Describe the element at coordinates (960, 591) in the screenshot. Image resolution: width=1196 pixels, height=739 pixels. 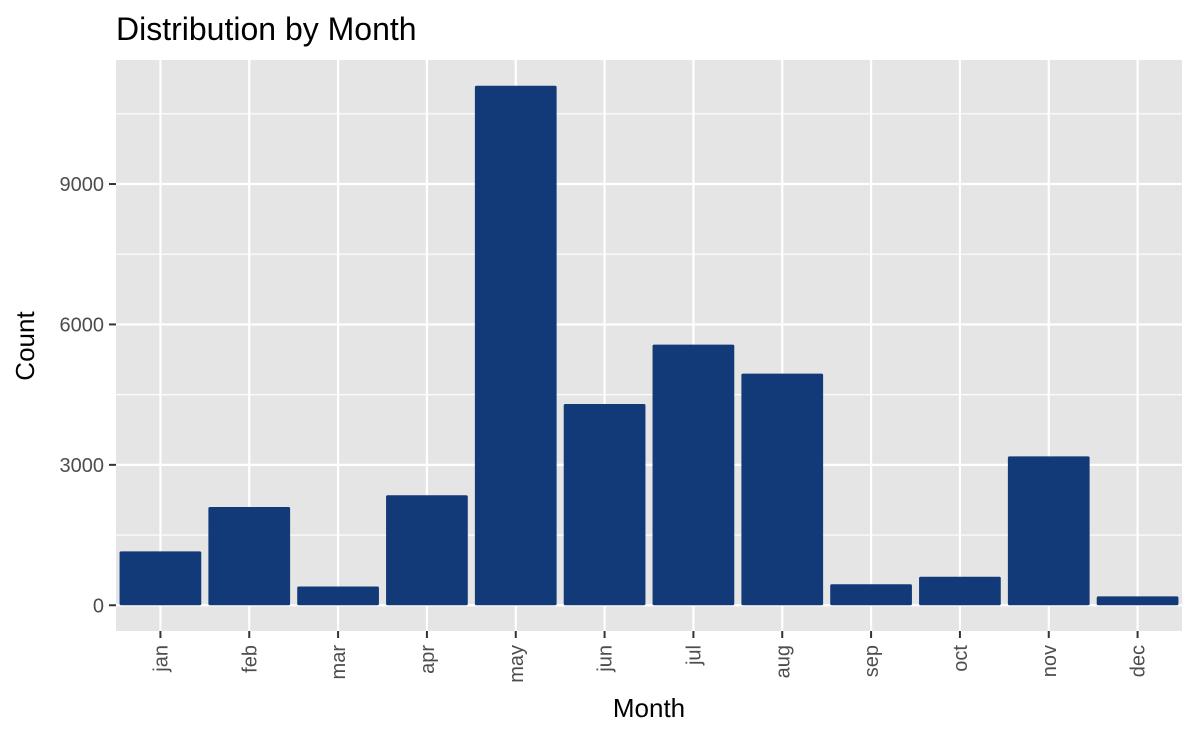
I see `bar-oct` at that location.